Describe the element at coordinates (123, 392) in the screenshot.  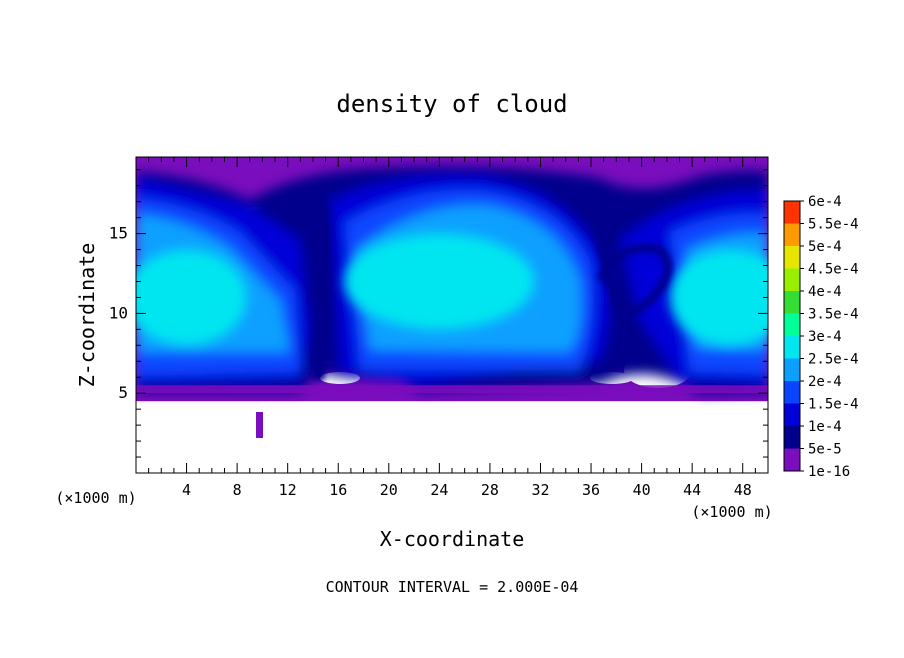
I see `y-tick-label: 5` at that location.